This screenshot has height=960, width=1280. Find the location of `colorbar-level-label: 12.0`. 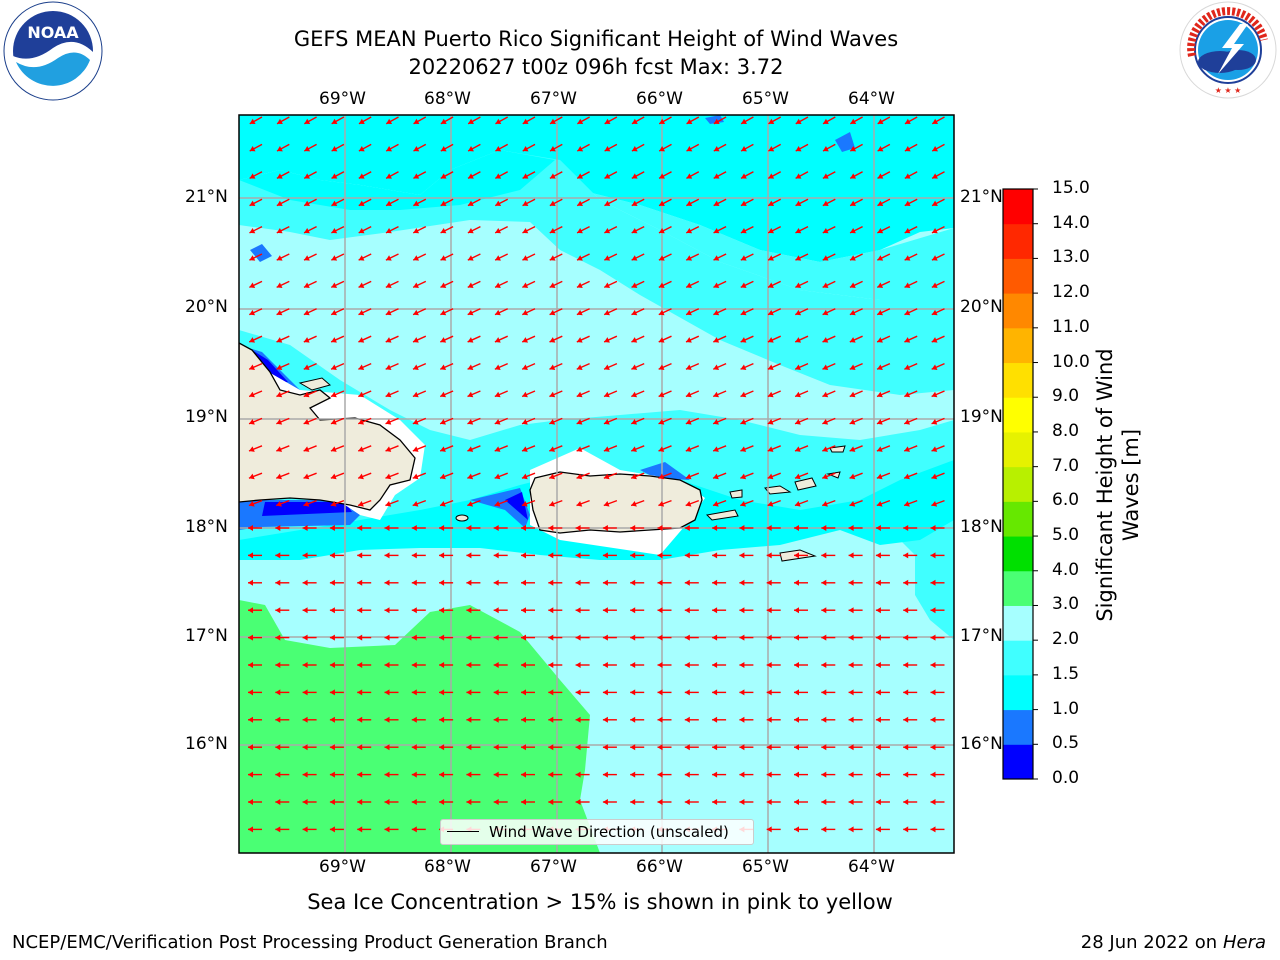

colorbar-level-label: 12.0 is located at coordinates (1071, 292).